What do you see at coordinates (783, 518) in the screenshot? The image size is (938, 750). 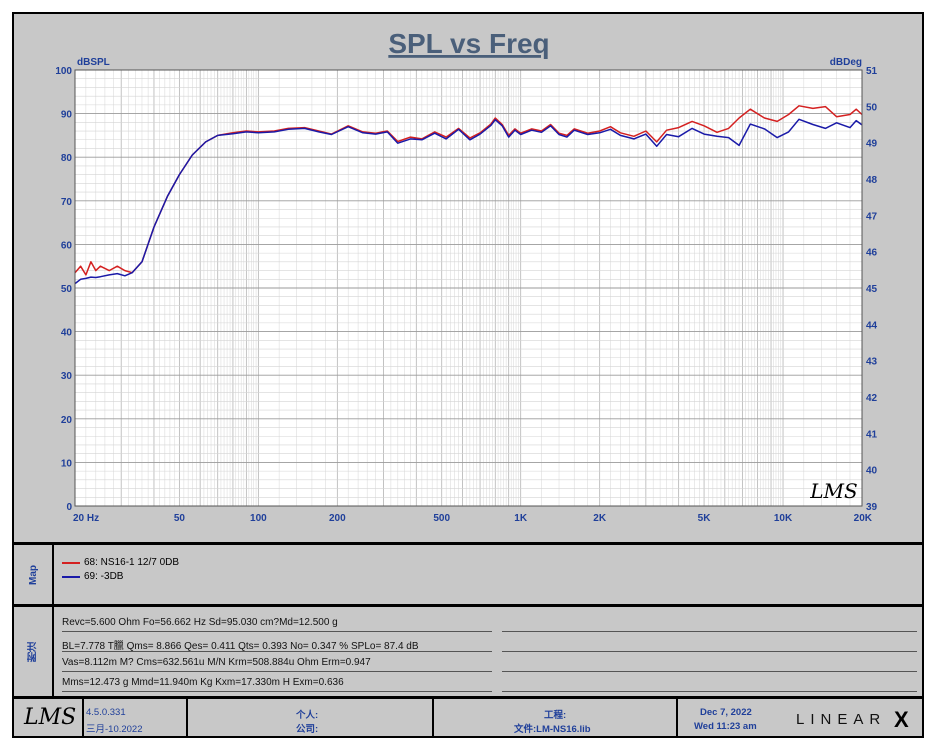 I see `x-tick-label: 10K` at bounding box center [783, 518].